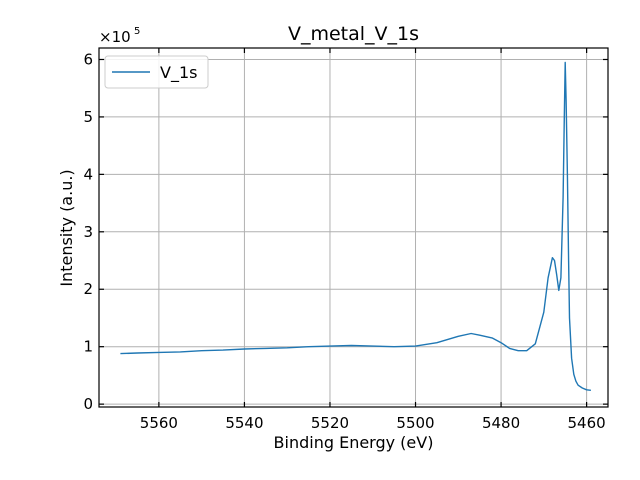  What do you see at coordinates (587, 423) in the screenshot?
I see `x-tick-label: 5460` at bounding box center [587, 423].